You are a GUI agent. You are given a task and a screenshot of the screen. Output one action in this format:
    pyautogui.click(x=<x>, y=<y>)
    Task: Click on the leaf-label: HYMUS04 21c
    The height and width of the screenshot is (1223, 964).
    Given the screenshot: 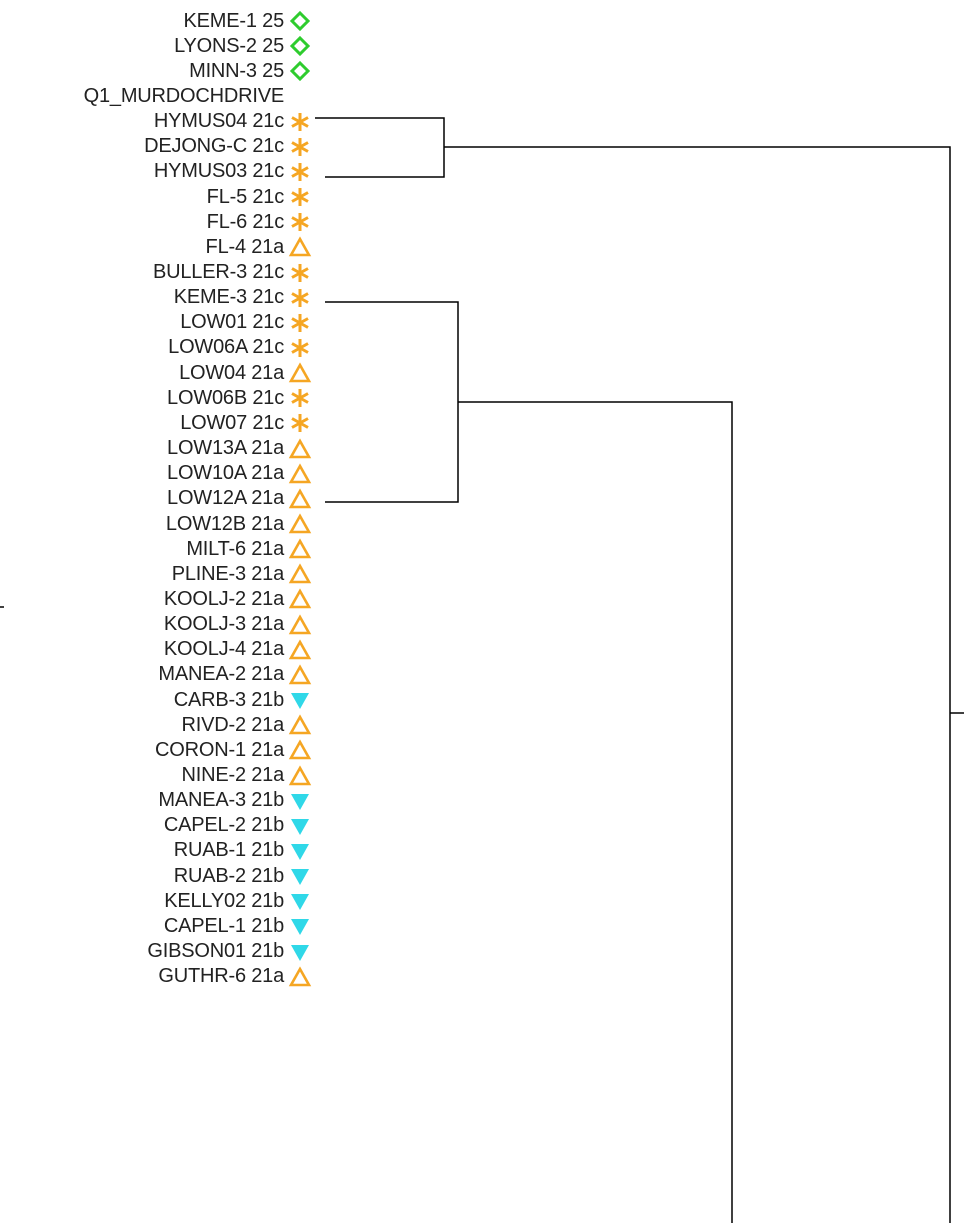 What is the action you would take?
    pyautogui.click(x=233, y=122)
    